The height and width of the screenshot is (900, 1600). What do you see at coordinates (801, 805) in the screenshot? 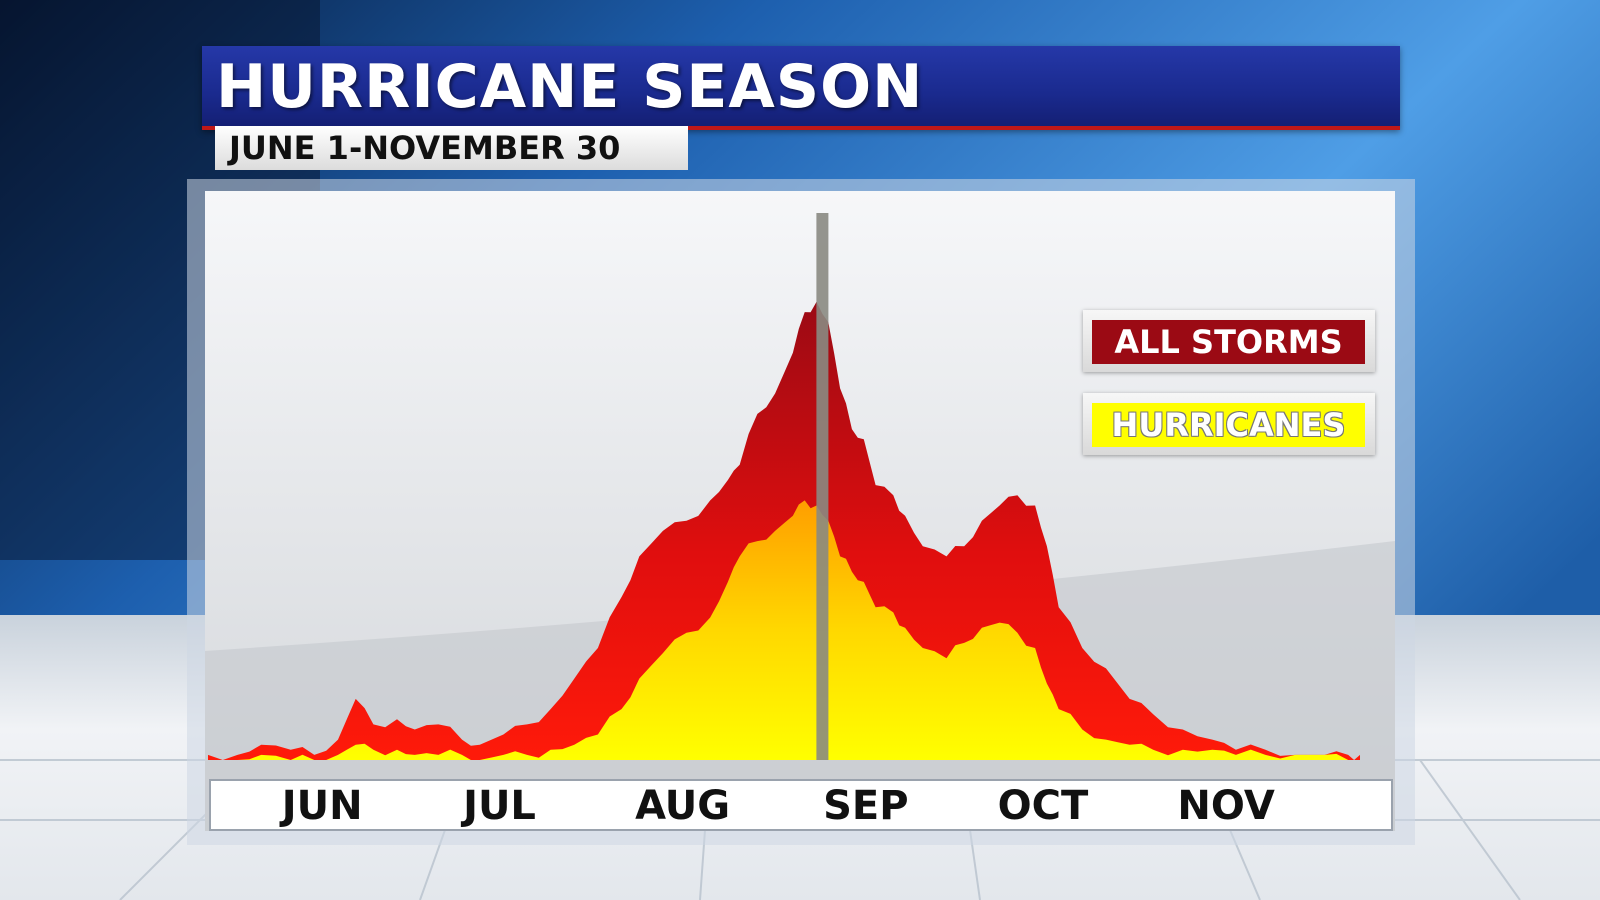
I see `x-axis: JUN JUL AUG SEP OCT NOV` at bounding box center [801, 805].